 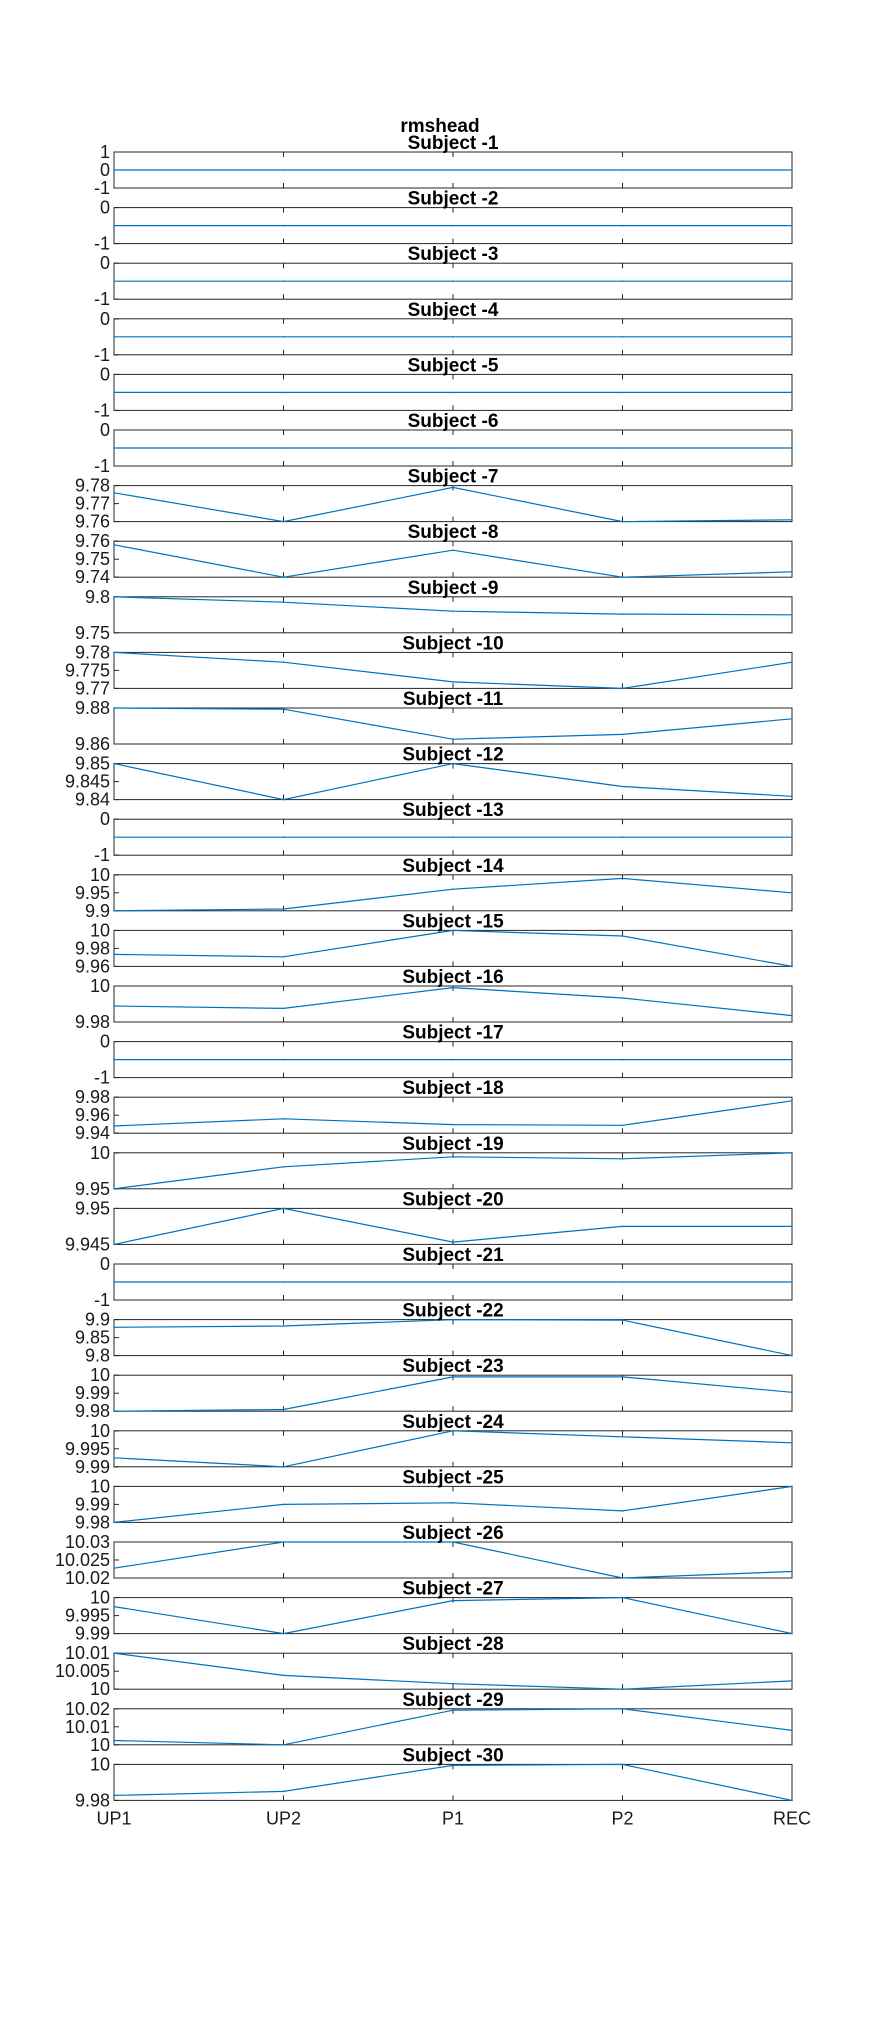 What do you see at coordinates (434, 1388) in the screenshot?
I see `subplot-23: 109.999.98 Subject -23` at bounding box center [434, 1388].